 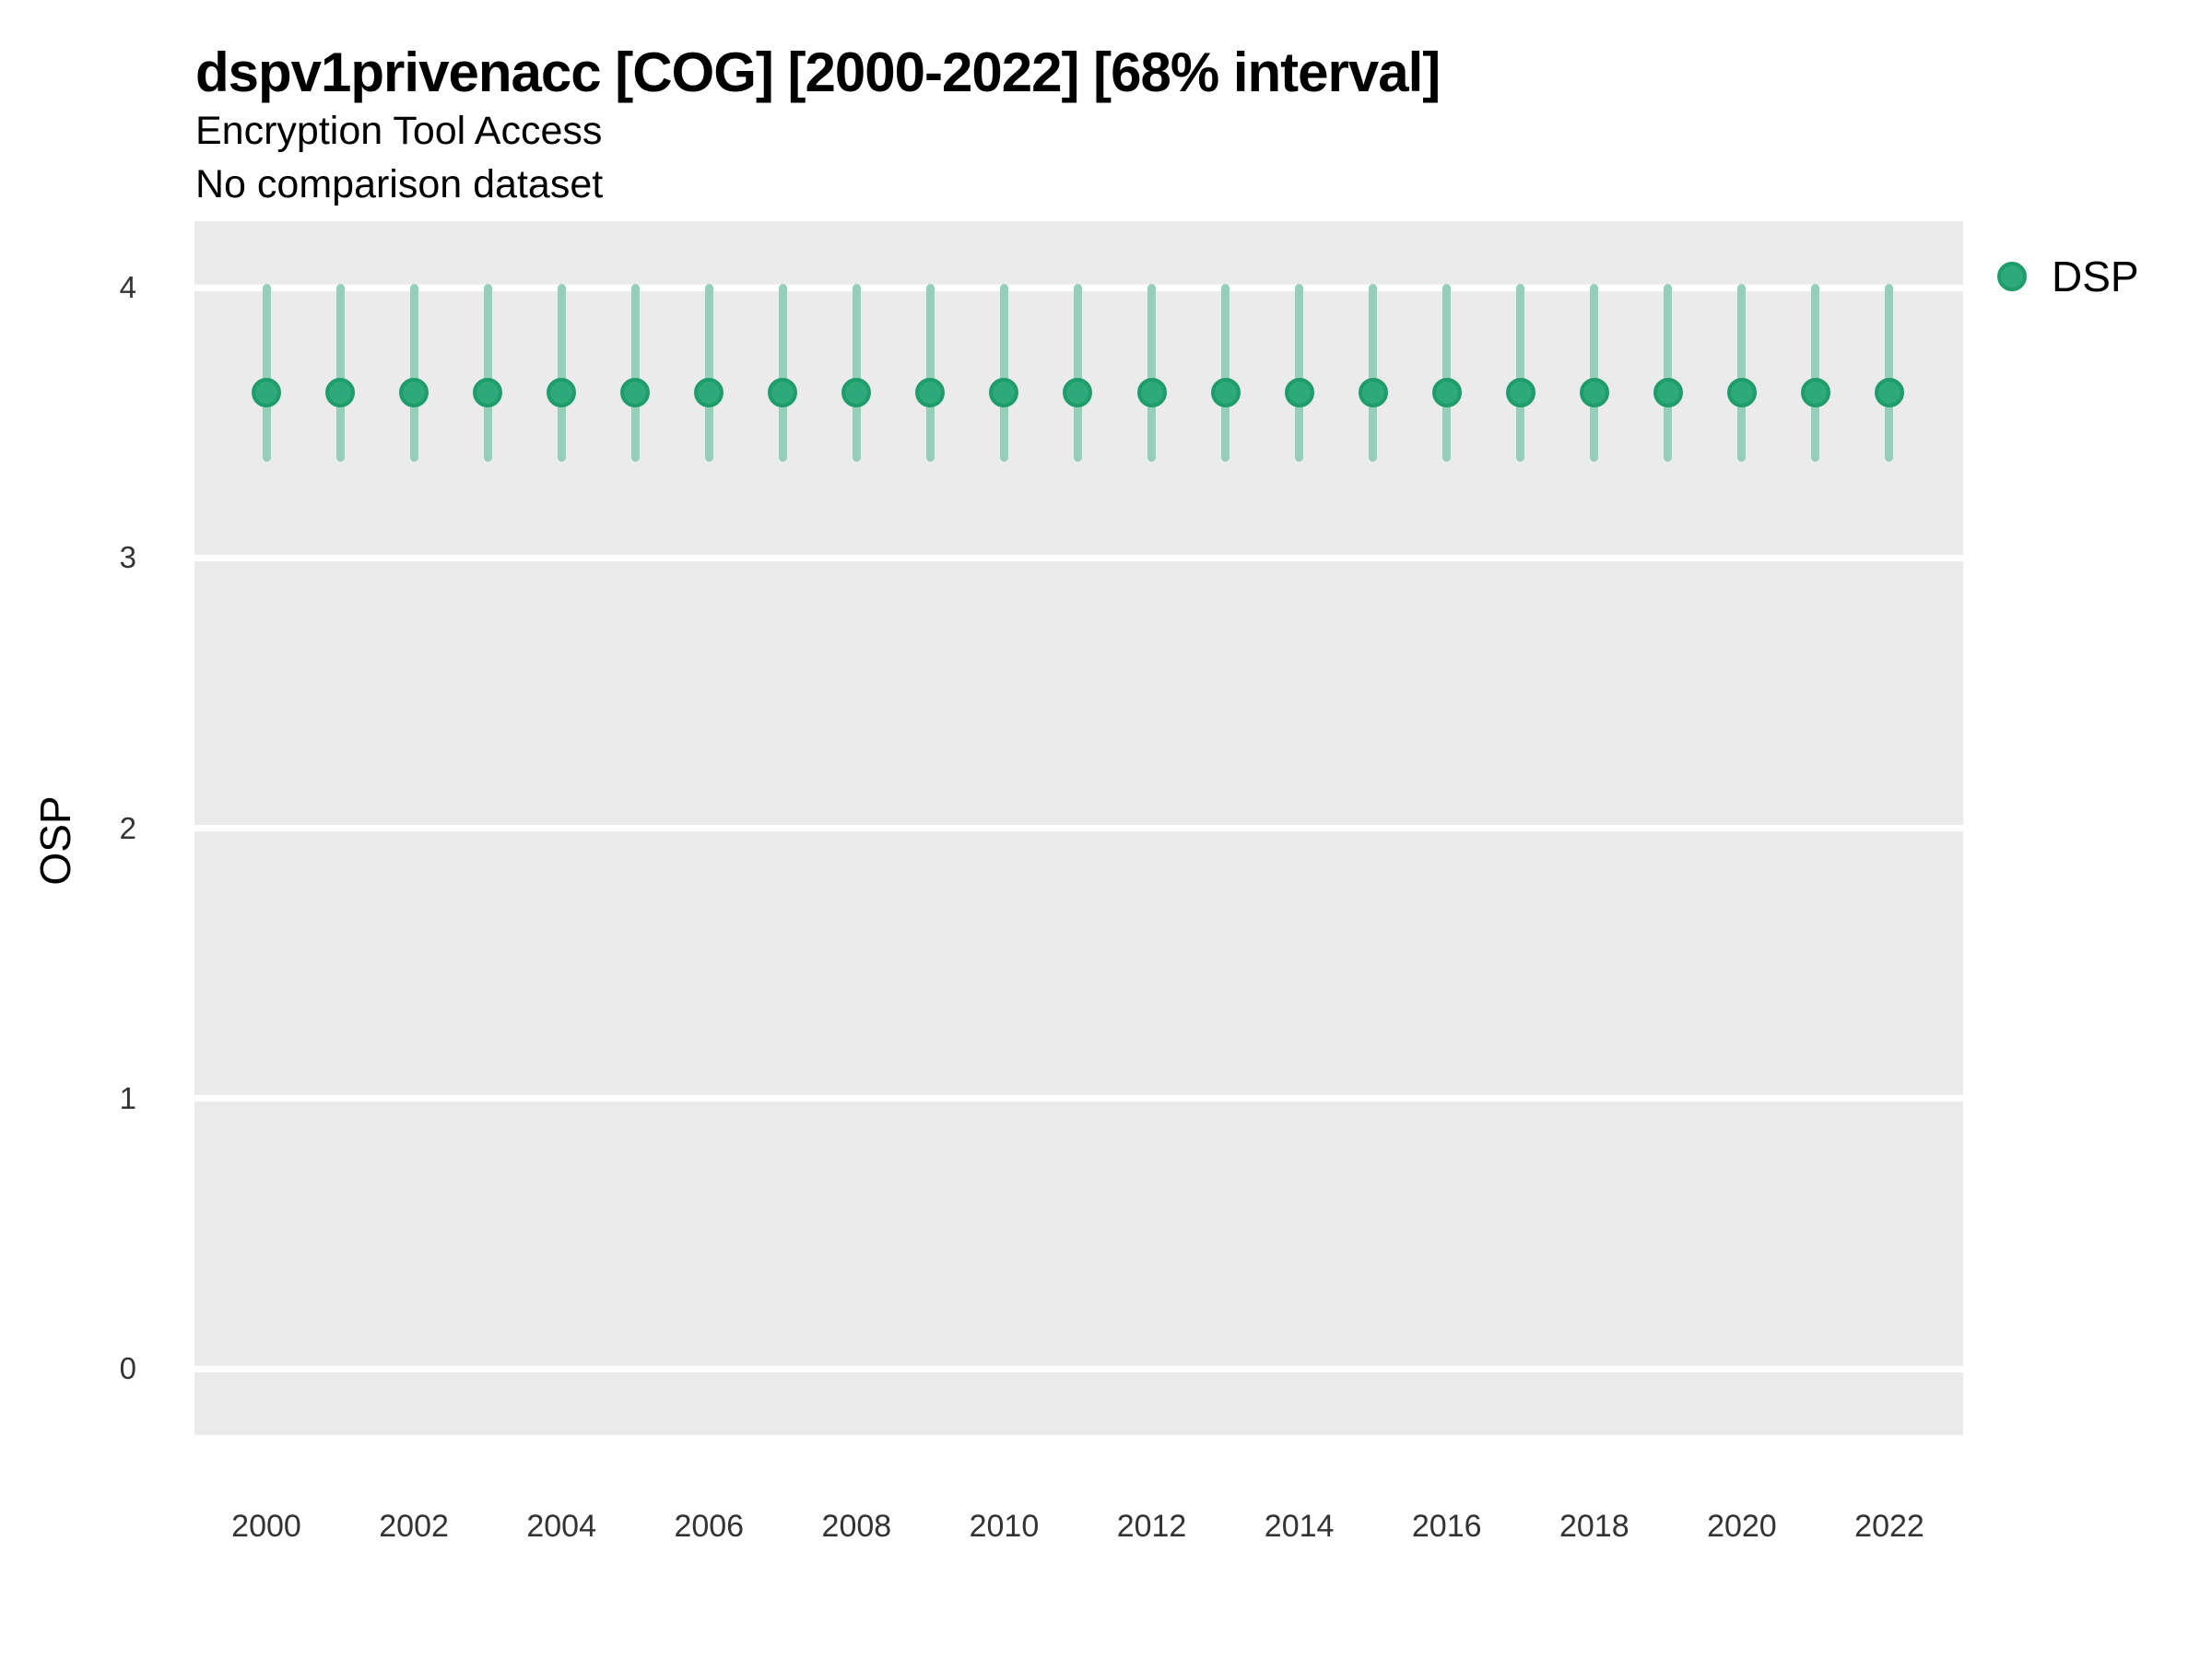 What do you see at coordinates (783, 393) in the screenshot?
I see `point-DSP-2007` at bounding box center [783, 393].